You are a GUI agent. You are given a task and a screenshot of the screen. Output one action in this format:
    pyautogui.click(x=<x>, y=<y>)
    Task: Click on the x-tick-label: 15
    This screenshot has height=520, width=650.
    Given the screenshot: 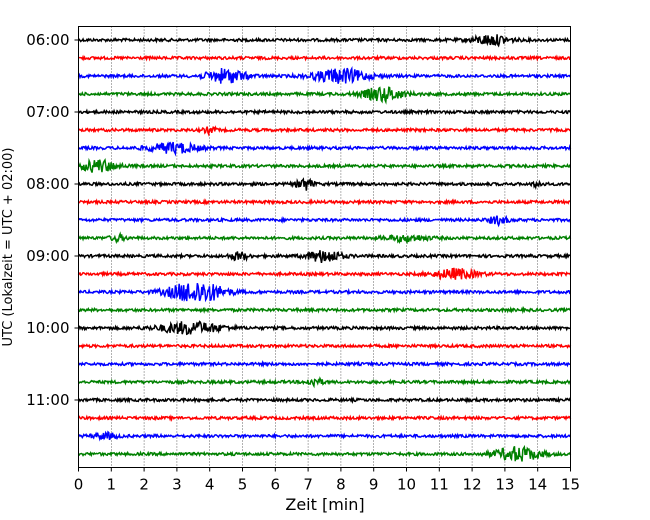 What is the action you would take?
    pyautogui.click(x=570, y=485)
    